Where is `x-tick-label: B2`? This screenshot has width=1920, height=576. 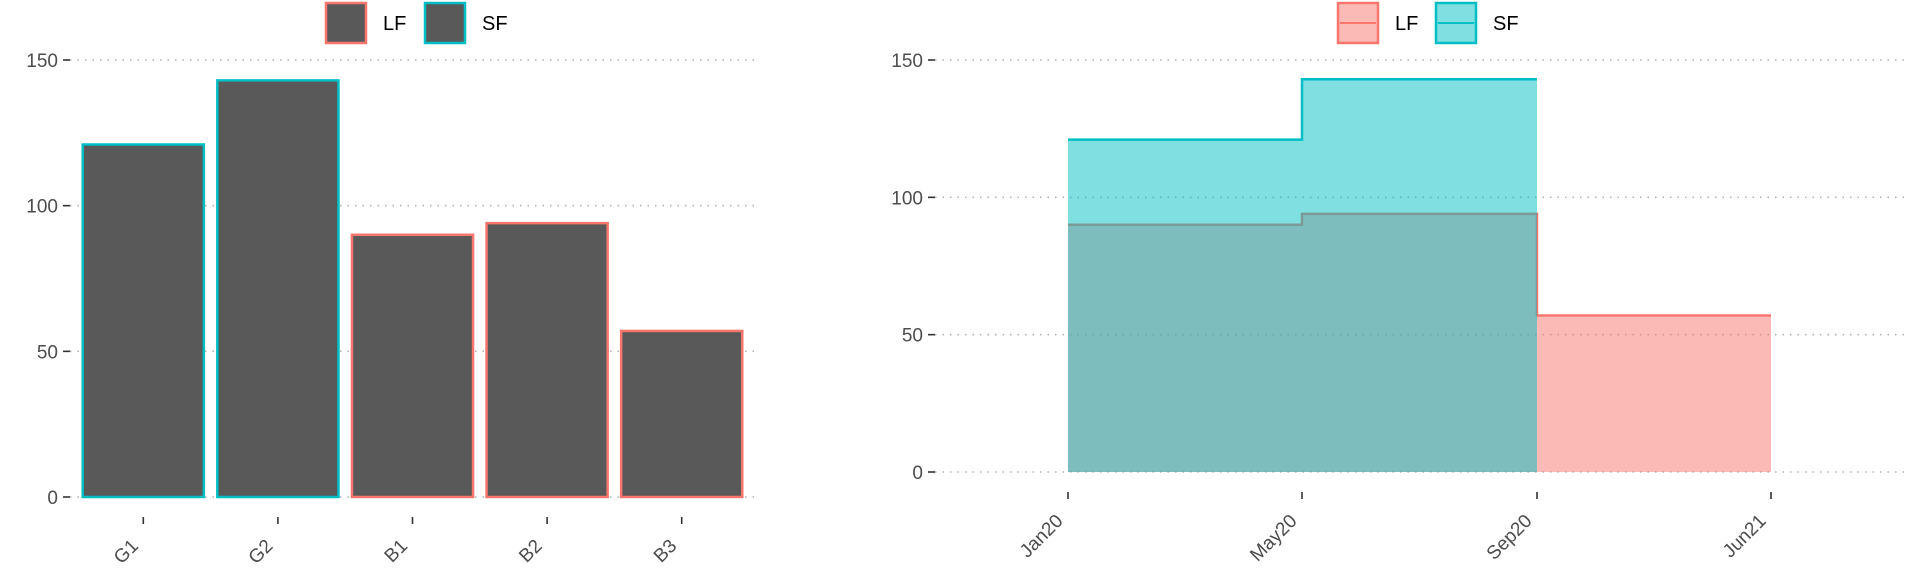
x-tick-label: B2 is located at coordinates (530, 551).